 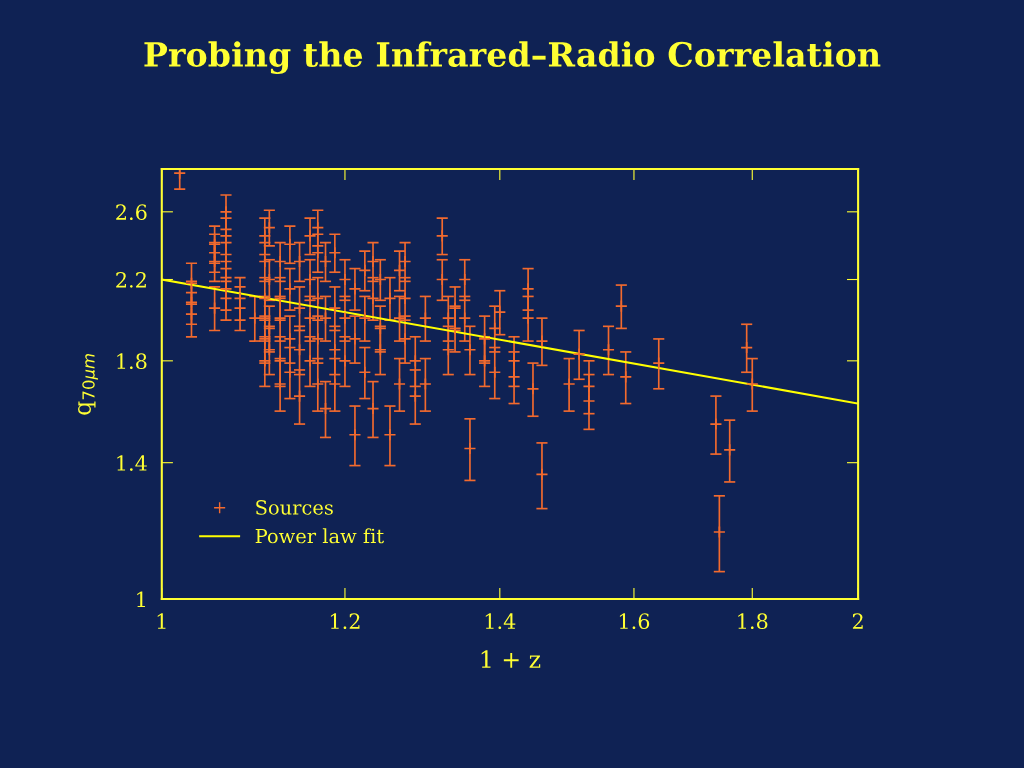 I want to click on y-tick-label: 2.6, so click(x=131, y=212).